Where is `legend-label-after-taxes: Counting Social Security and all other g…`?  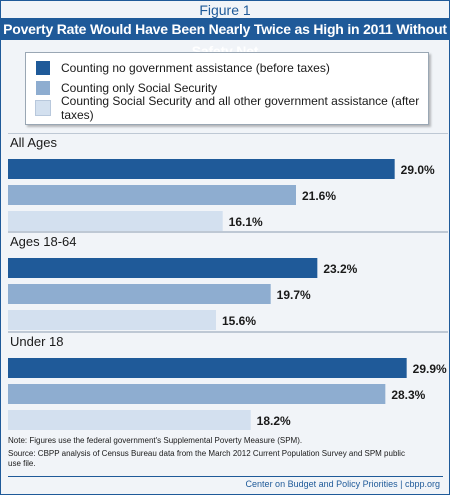 legend-label-after-taxes: Counting Social Security and all other g… is located at coordinates (240, 108).